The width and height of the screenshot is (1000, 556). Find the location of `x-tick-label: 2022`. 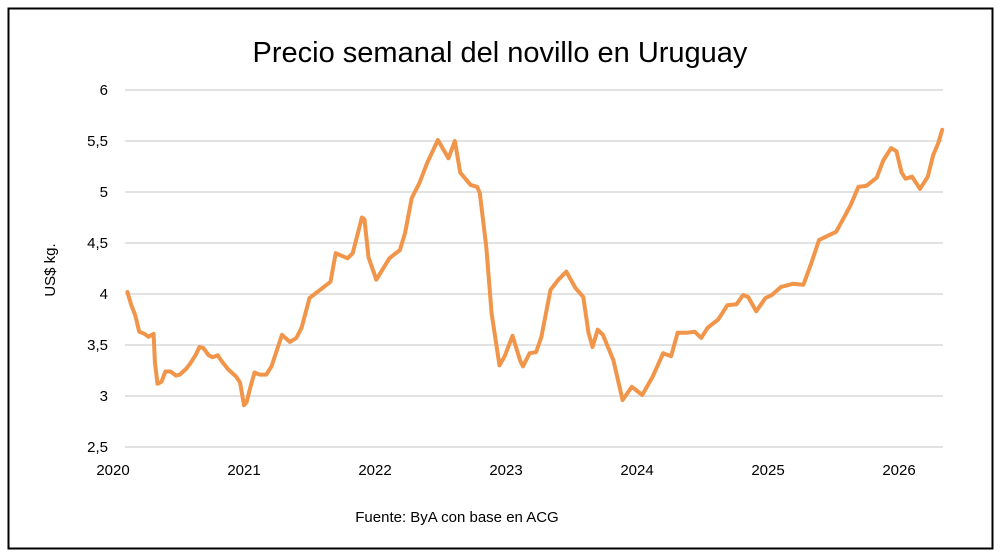

x-tick-label: 2022 is located at coordinates (374, 470).